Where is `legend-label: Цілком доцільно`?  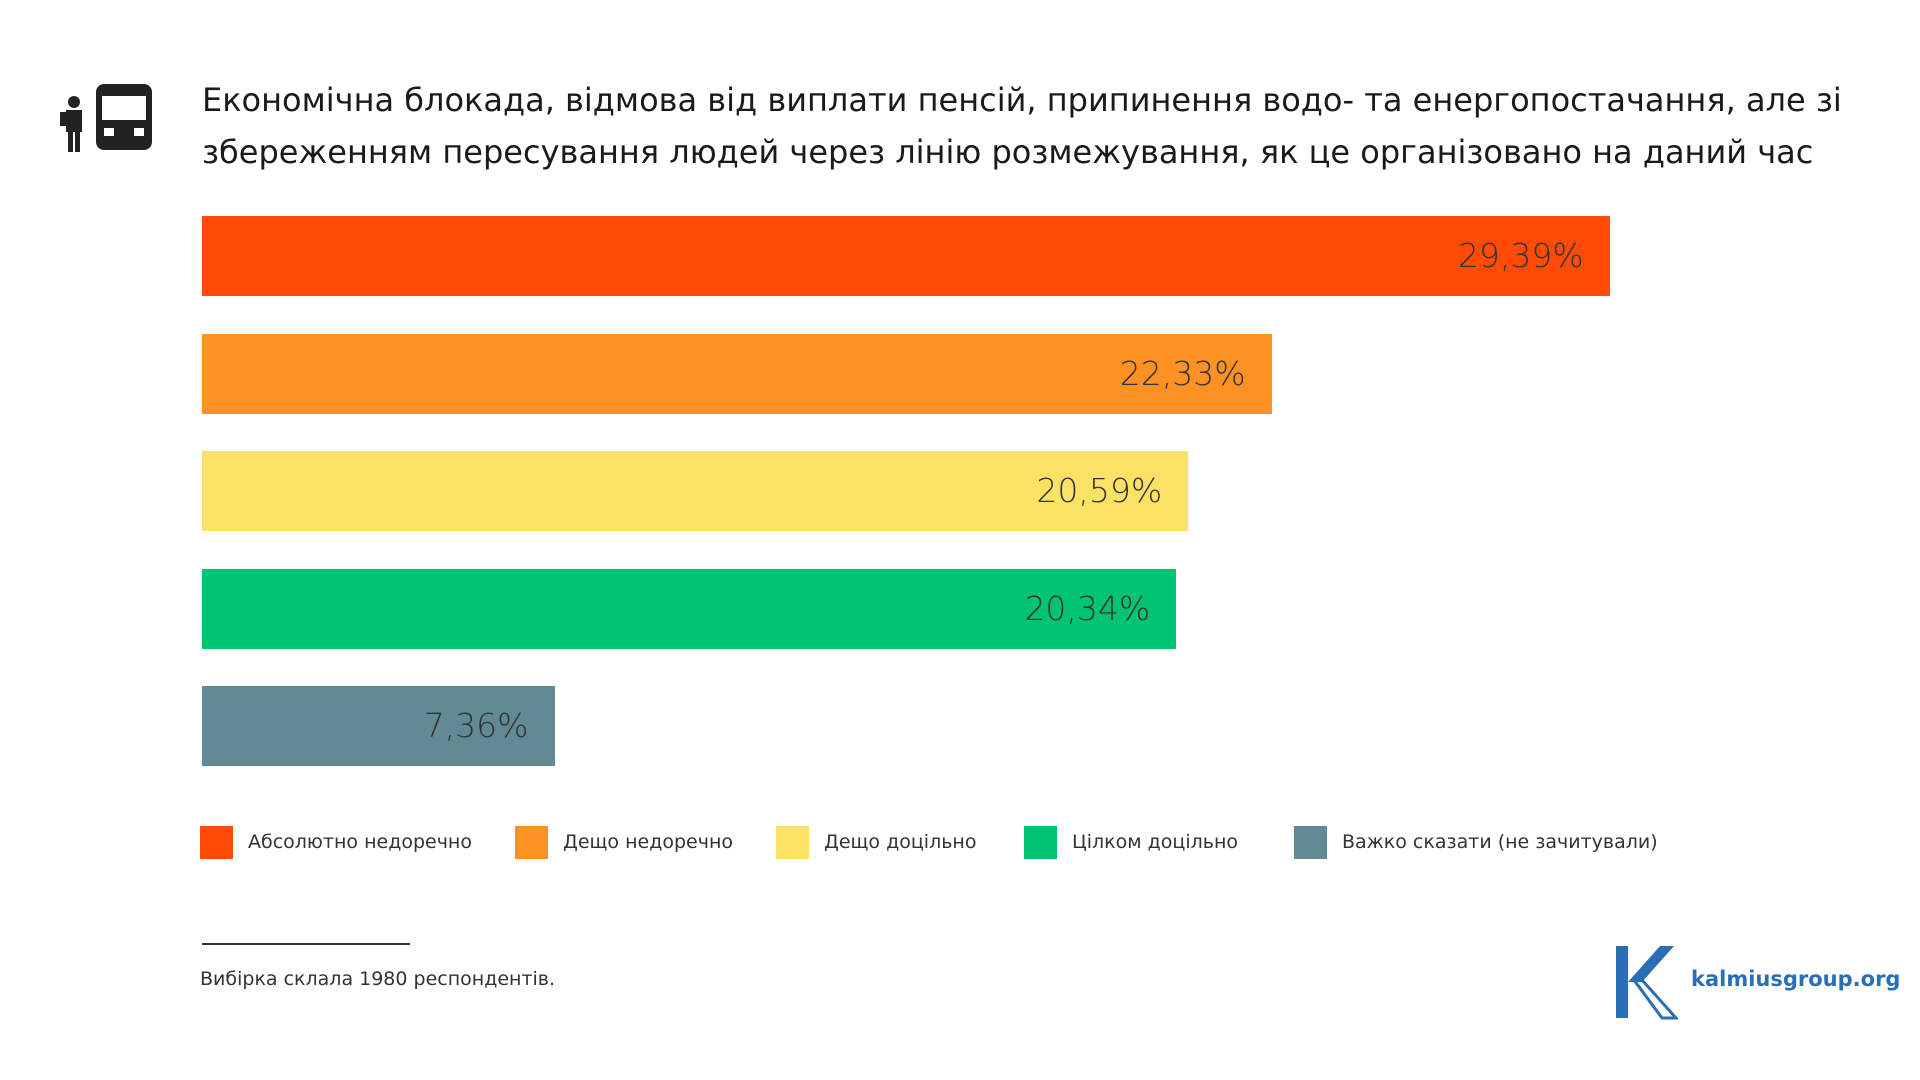 legend-label: Цілком доцільно is located at coordinates (1155, 842).